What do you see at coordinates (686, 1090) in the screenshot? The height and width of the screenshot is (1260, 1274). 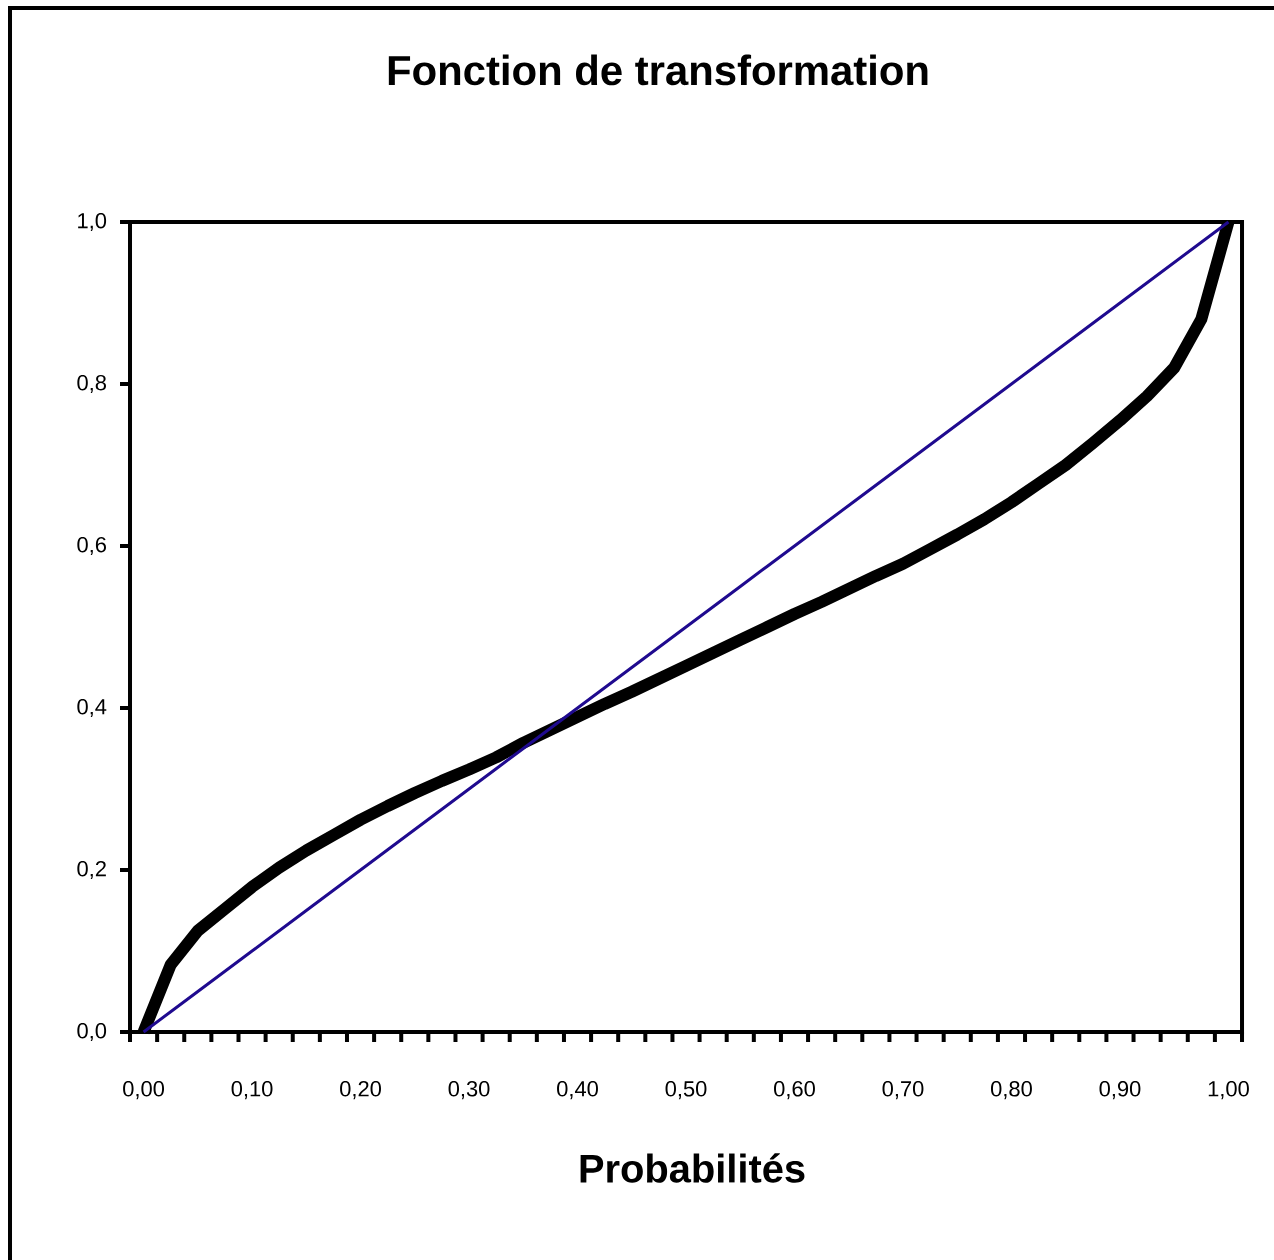 I see `x-tick-label: 0,50` at bounding box center [686, 1090].